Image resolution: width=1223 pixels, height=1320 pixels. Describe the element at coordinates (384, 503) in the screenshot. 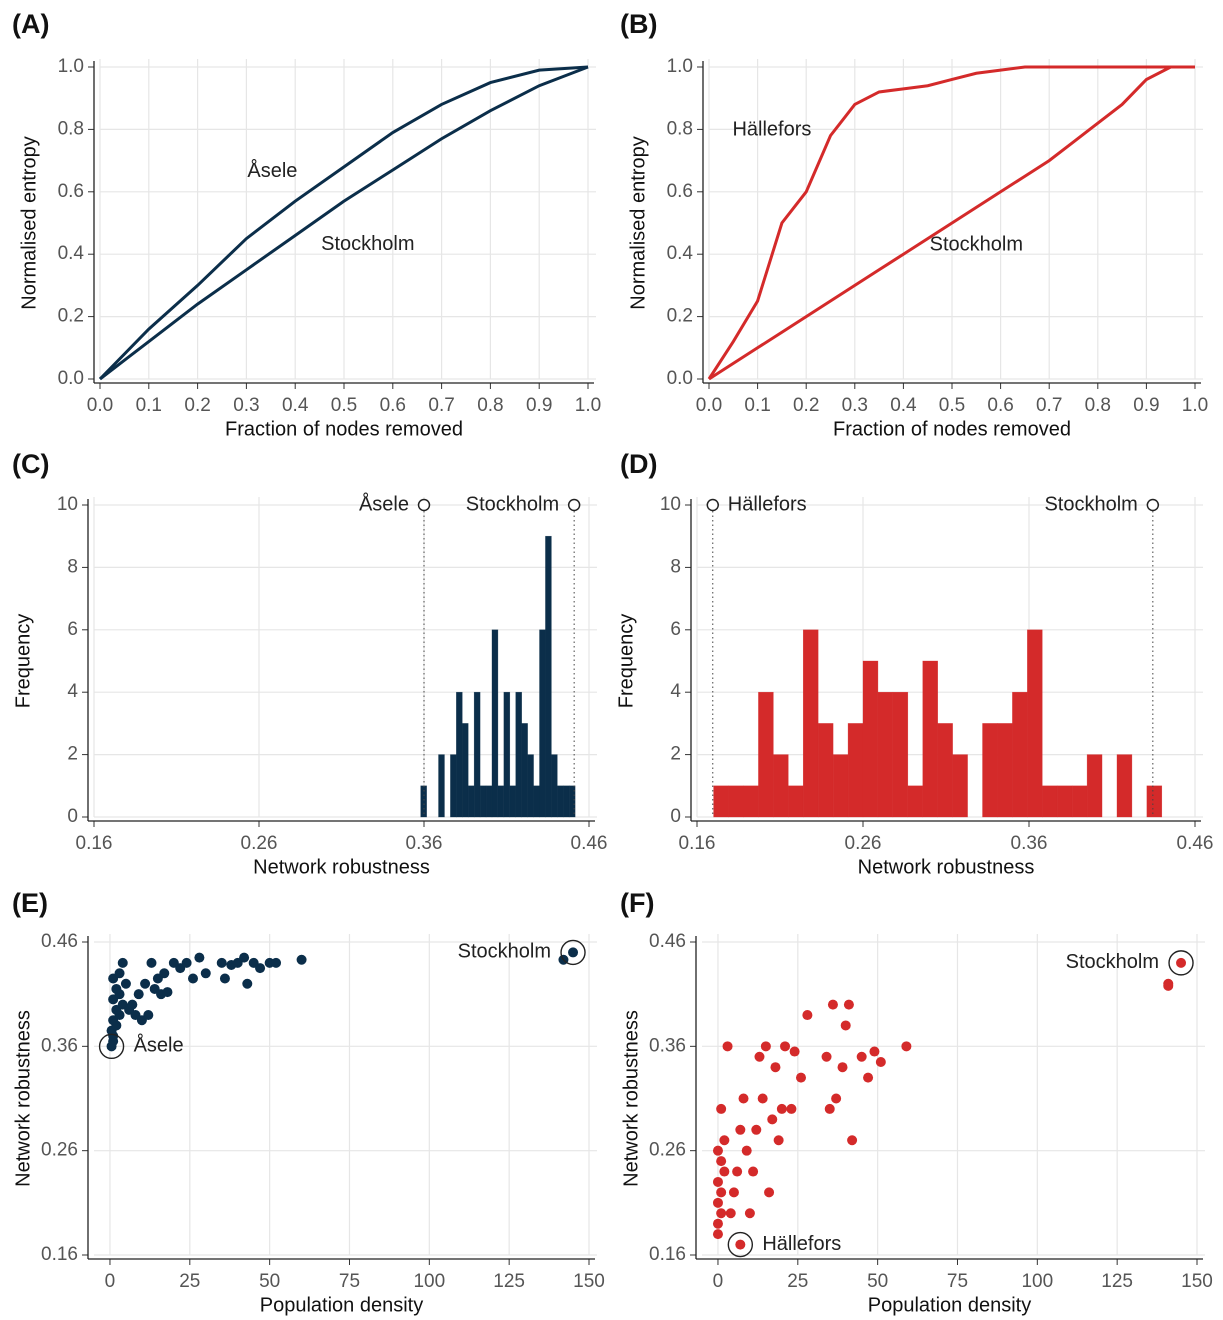

I see `marker-label: Åsele` at that location.